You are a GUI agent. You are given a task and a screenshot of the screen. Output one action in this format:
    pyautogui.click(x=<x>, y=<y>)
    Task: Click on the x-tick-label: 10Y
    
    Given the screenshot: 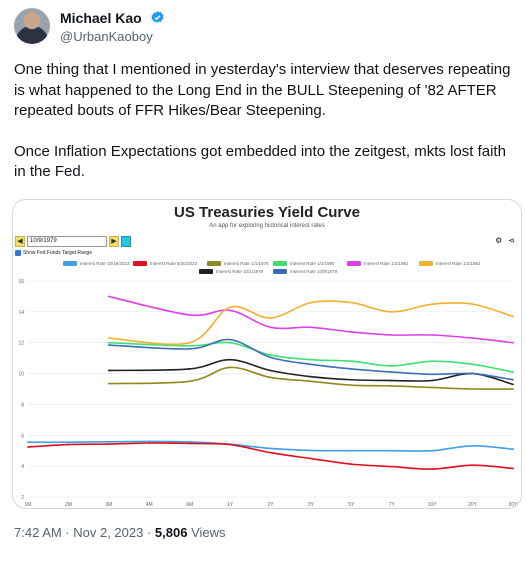 What is the action you would take?
    pyautogui.click(x=433, y=505)
    